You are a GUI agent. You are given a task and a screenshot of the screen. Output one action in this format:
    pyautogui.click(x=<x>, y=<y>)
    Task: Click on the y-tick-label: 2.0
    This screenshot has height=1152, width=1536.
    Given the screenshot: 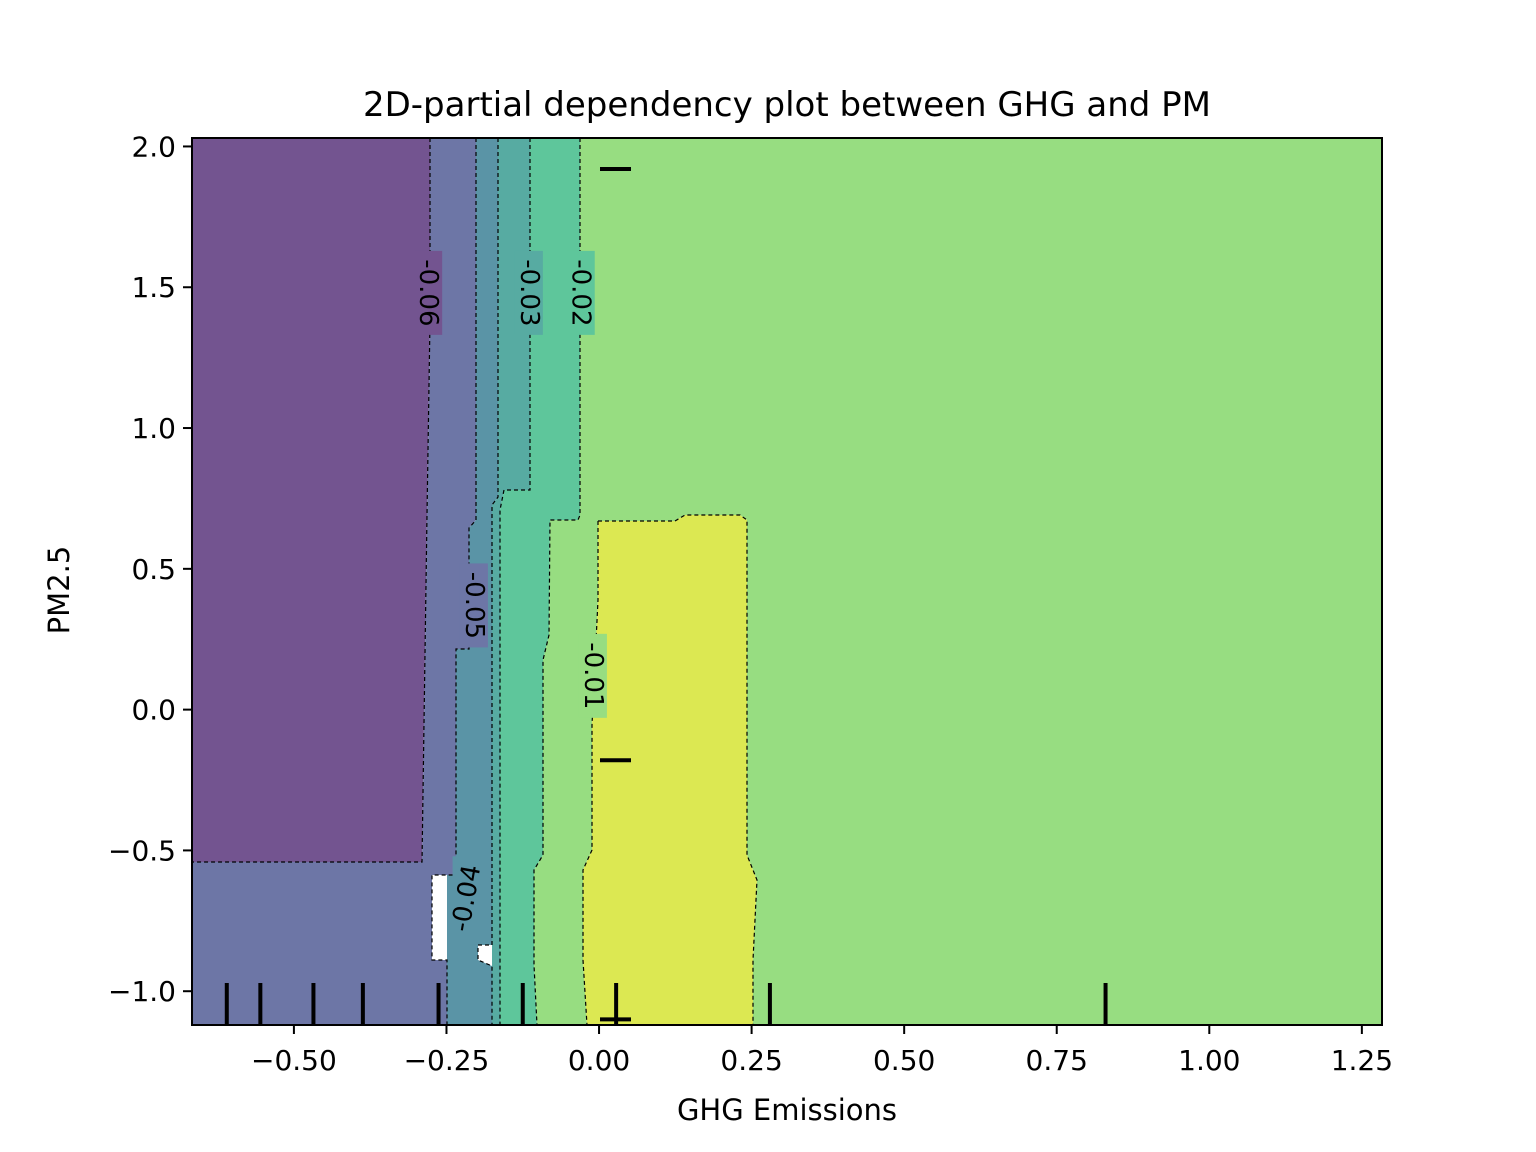 What is the action you would take?
    pyautogui.click(x=153, y=146)
    